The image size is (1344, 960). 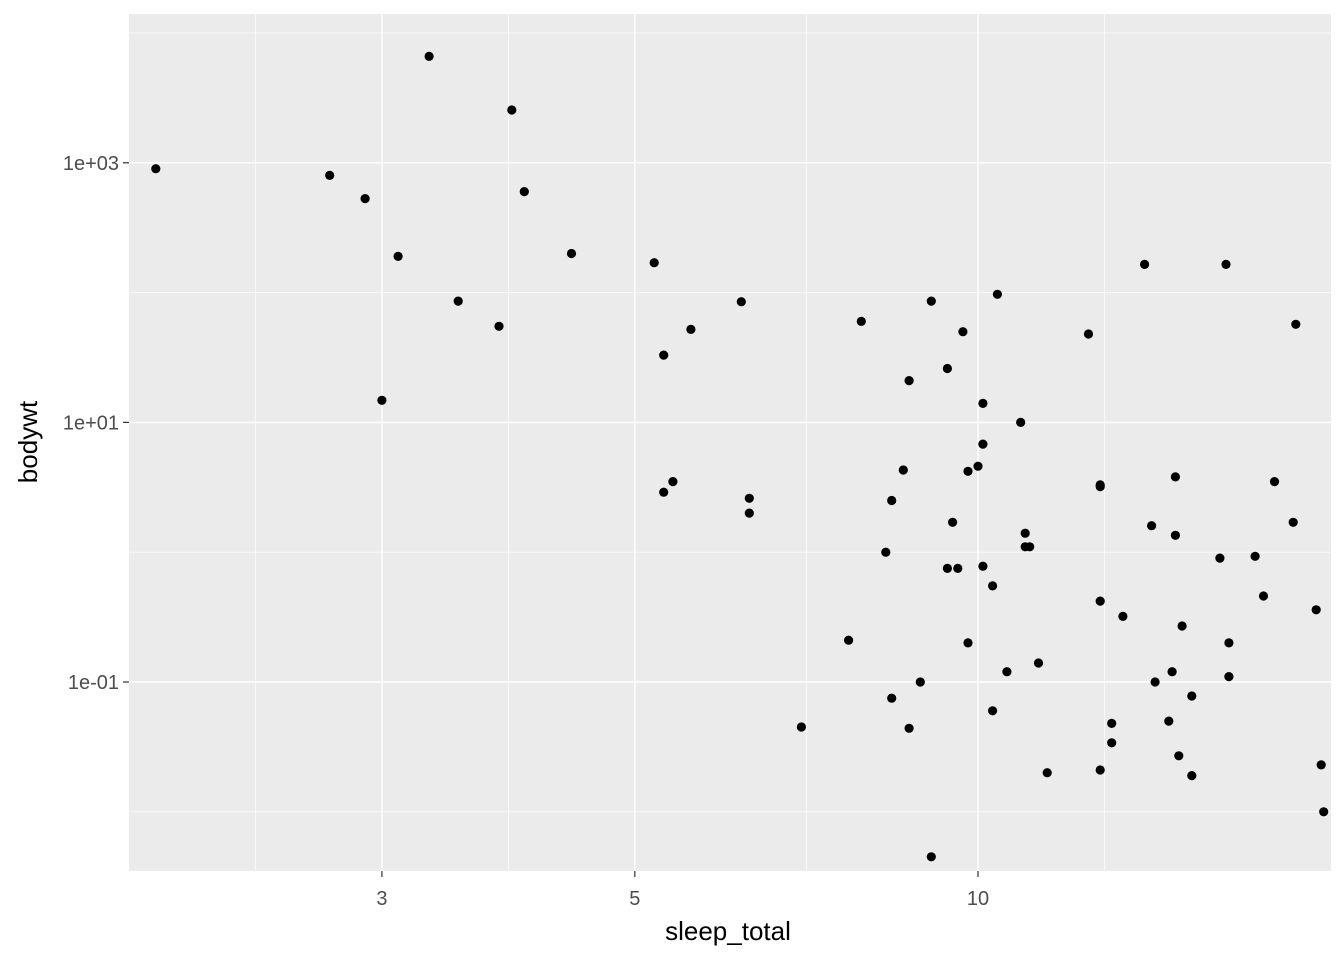 What do you see at coordinates (978, 899) in the screenshot?
I see `x-tick-label: 10` at bounding box center [978, 899].